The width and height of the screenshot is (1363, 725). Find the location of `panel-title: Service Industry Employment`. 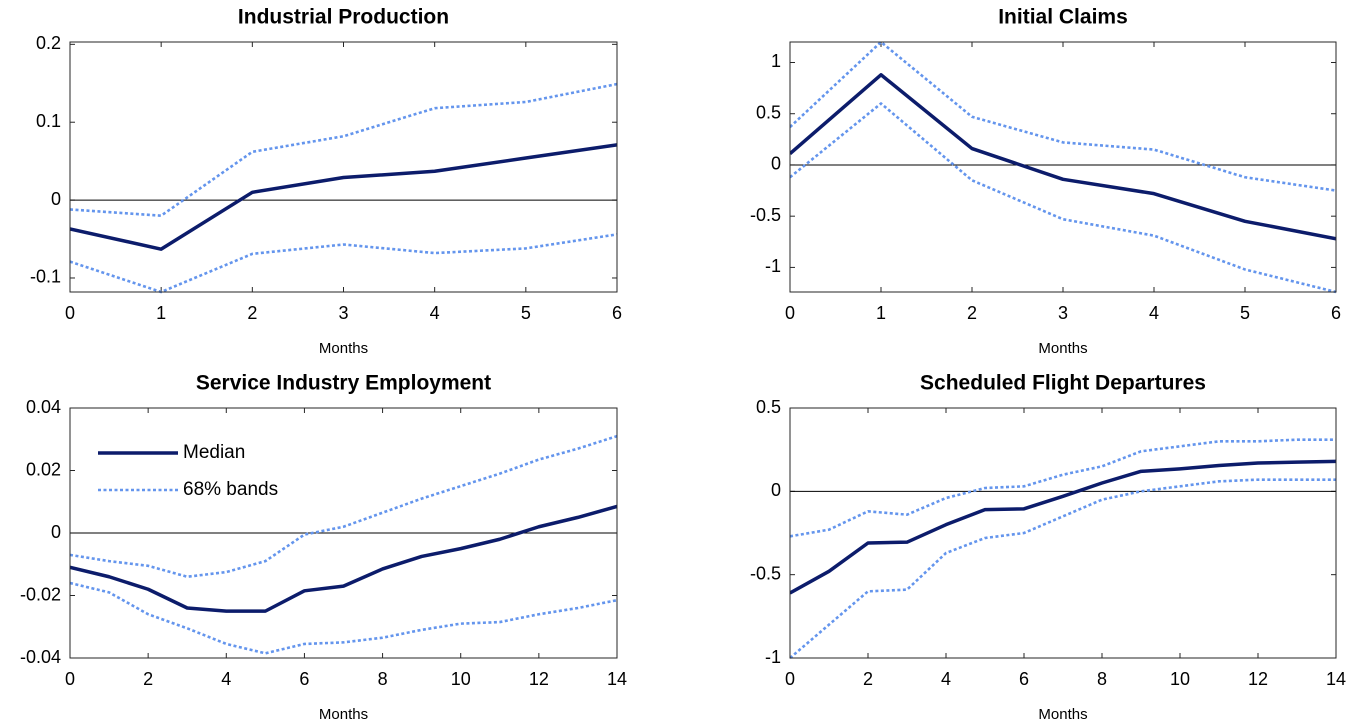

panel-title: Service Industry Employment is located at coordinates (343, 383).